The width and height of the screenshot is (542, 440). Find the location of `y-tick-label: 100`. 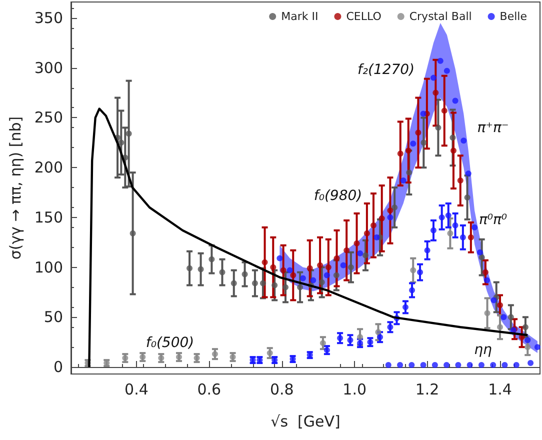

y-tick-label: 100 is located at coordinates (48, 267).